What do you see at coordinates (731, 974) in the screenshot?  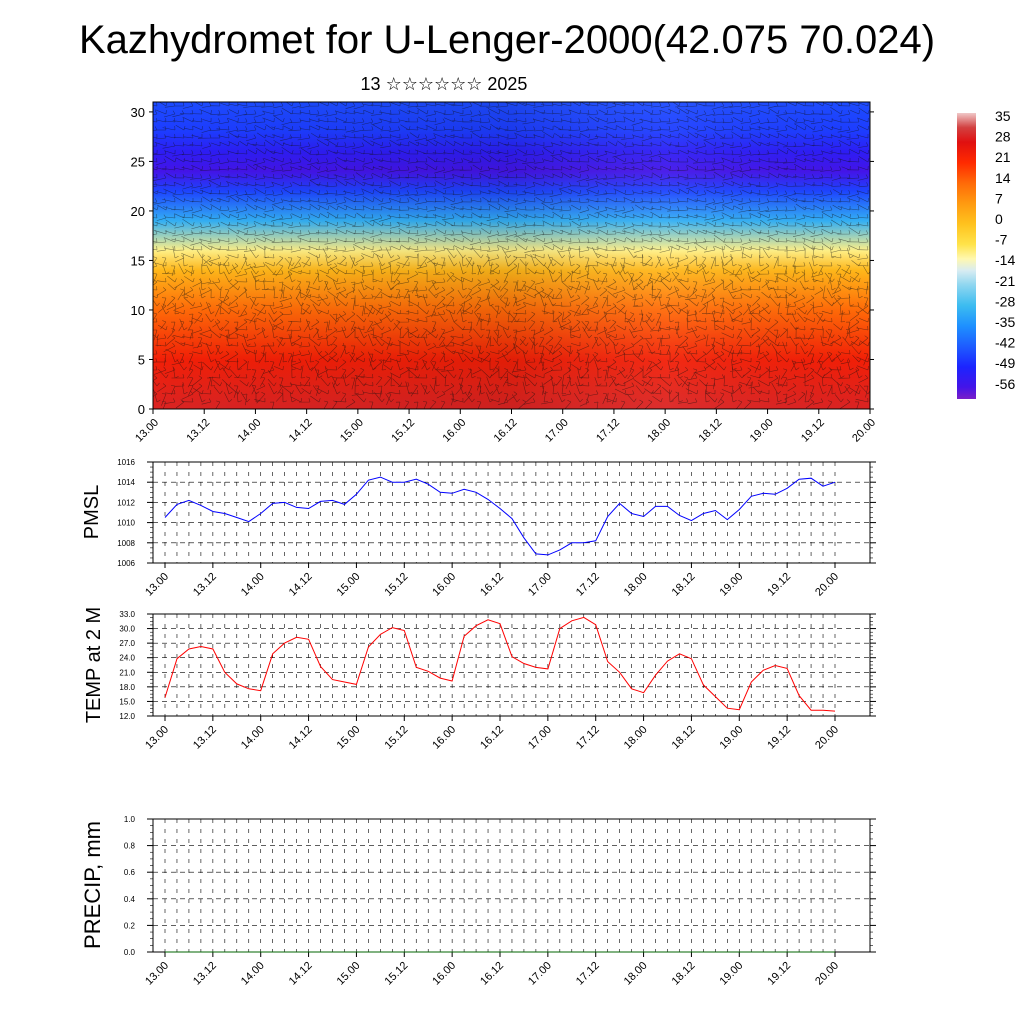 I see `precip-xtick-label: 19.00` at bounding box center [731, 974].